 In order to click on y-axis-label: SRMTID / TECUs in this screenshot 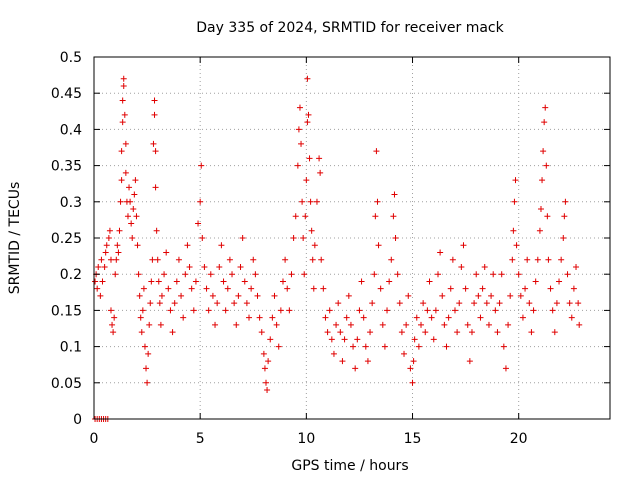, I will do `click(15, 238)`.